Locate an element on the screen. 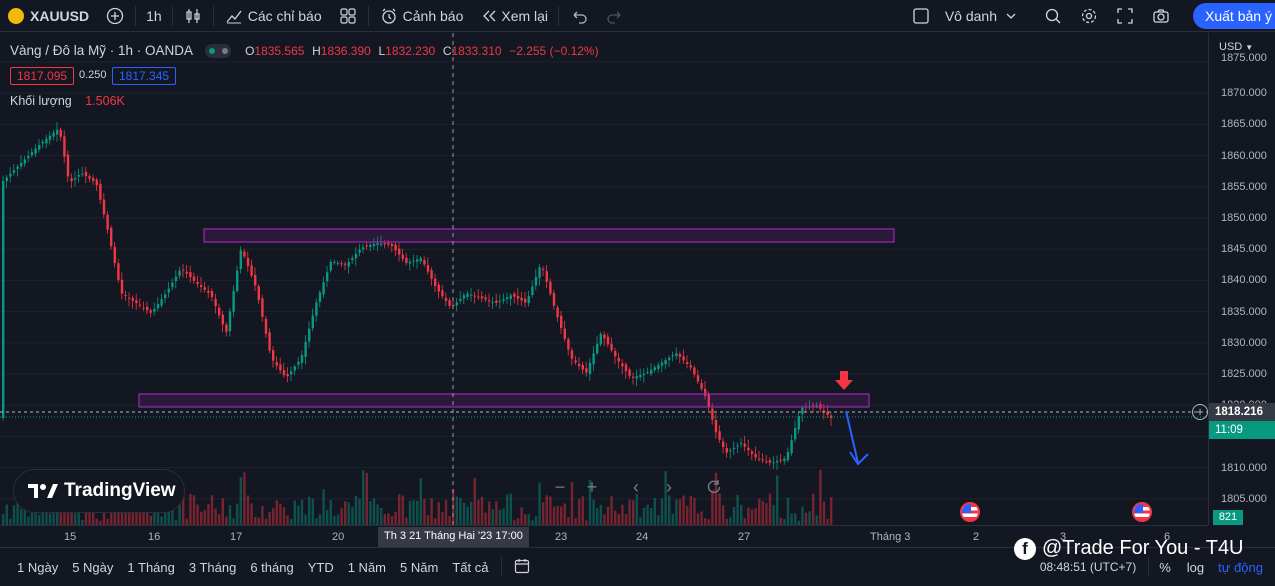  range-button: 1 Tháng is located at coordinates (151, 567).